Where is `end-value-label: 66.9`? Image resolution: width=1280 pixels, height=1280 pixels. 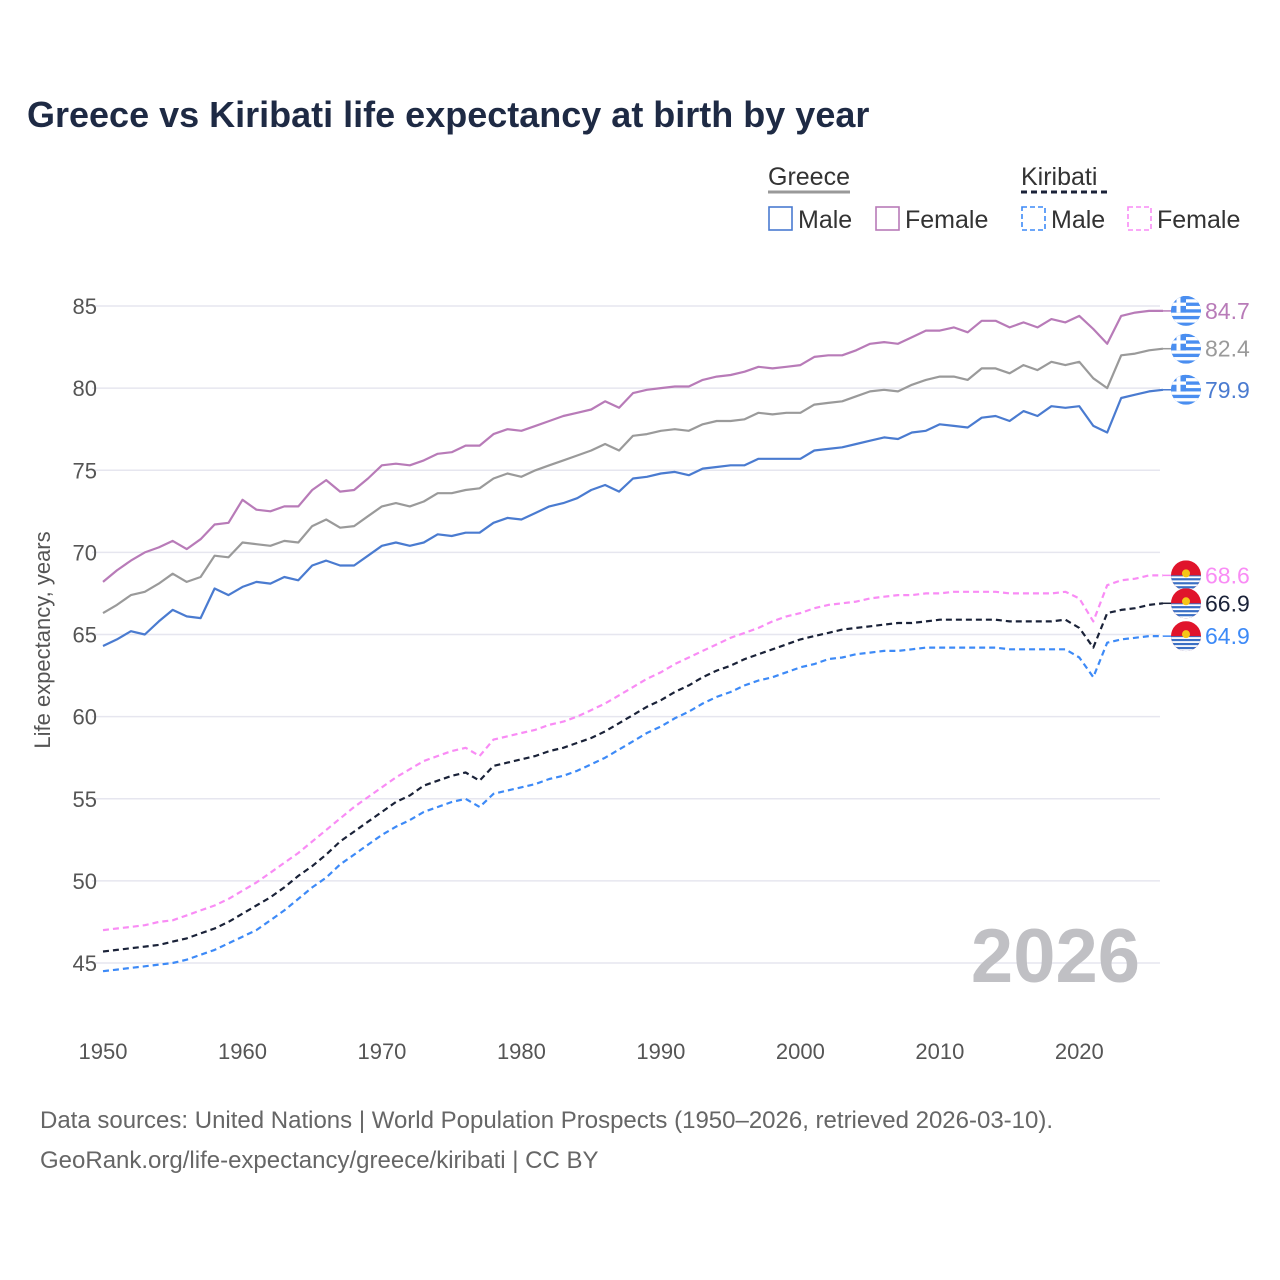 end-value-label: 66.9 is located at coordinates (1227, 603).